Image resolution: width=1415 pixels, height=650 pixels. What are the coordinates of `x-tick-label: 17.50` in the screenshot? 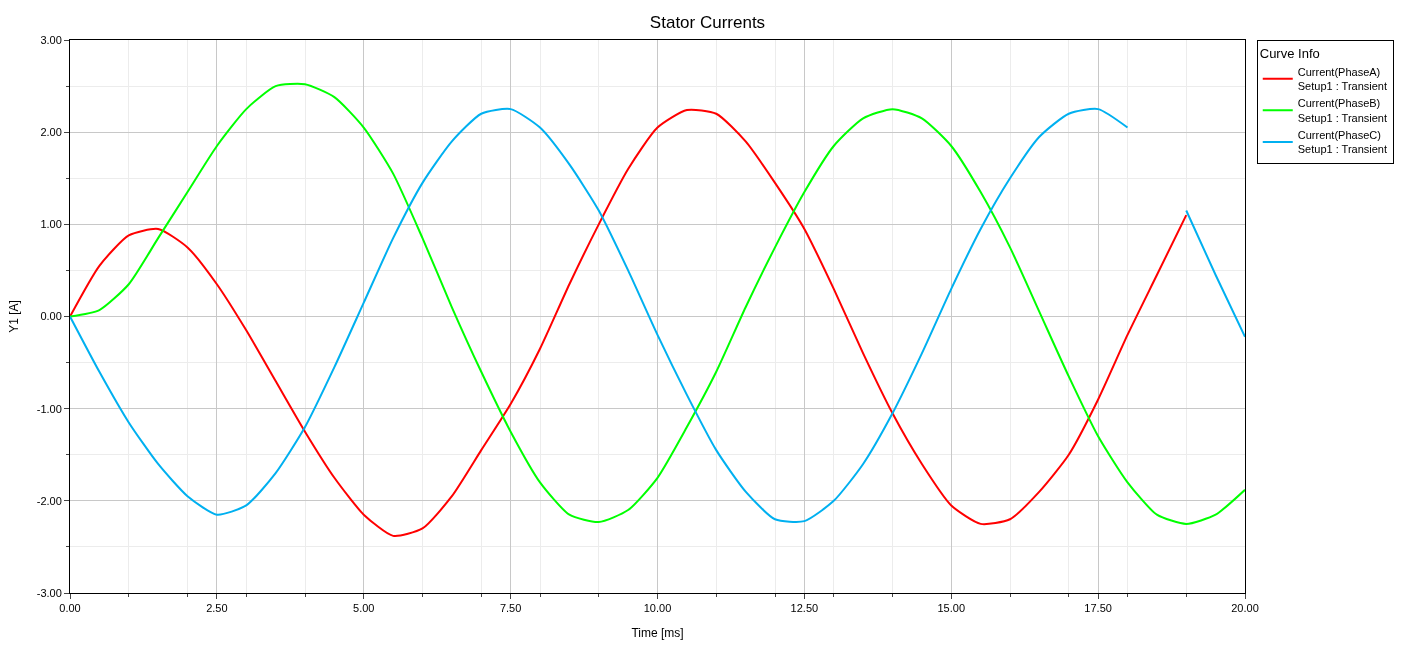 It's located at (1098, 608).